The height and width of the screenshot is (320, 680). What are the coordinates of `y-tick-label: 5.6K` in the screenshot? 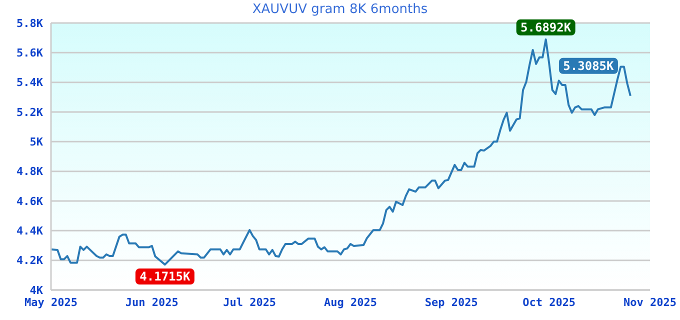 It's located at (30, 53).